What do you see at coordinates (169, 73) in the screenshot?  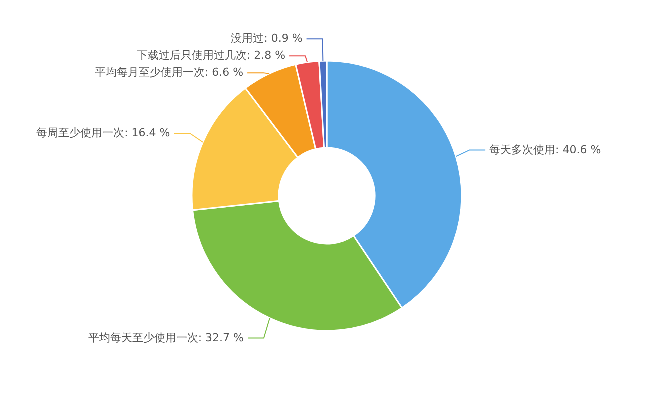 I see `slice-label: 平均每月至少使用一次: 6.6 %` at bounding box center [169, 73].